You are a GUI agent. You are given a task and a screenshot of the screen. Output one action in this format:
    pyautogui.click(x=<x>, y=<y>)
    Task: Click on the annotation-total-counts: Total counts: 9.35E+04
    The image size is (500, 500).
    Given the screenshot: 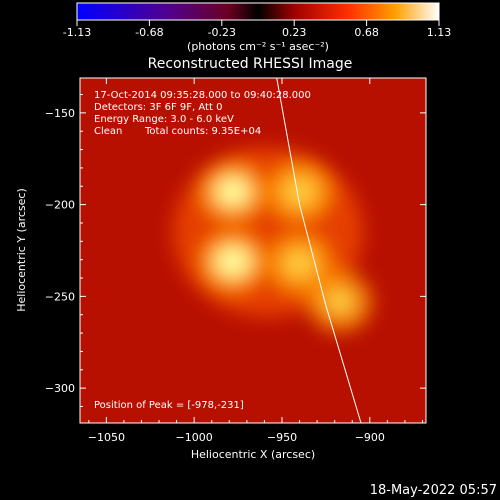 What is the action you would take?
    pyautogui.click(x=202, y=131)
    